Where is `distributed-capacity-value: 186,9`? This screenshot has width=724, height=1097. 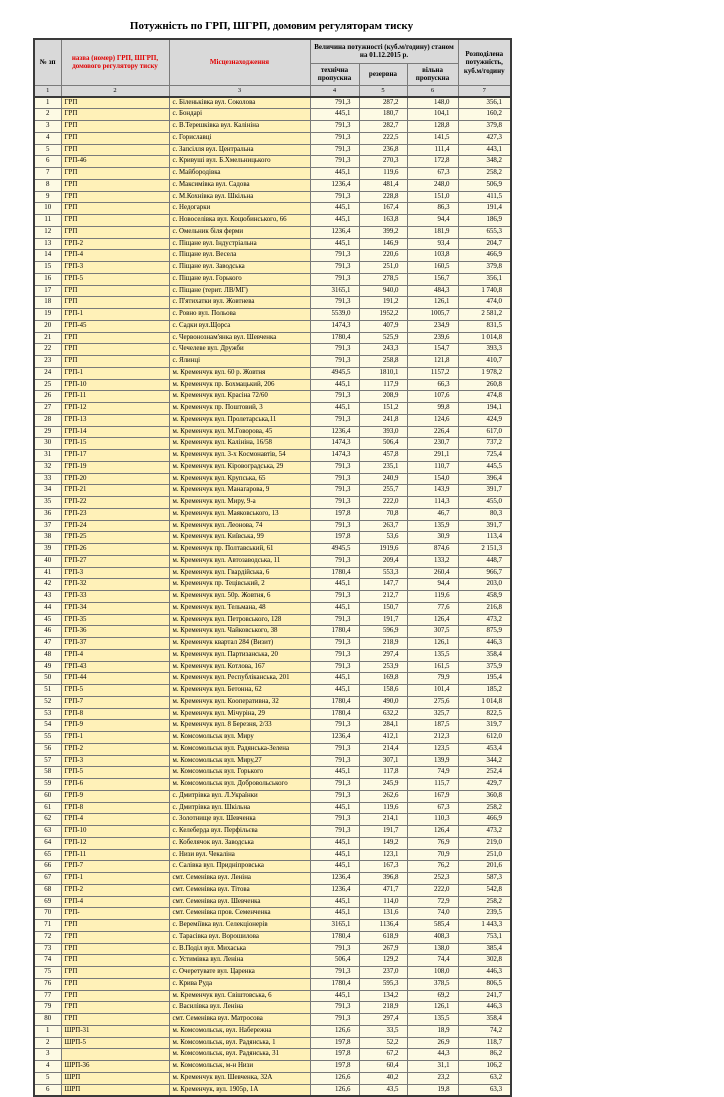
distributed-capacity-value: 186,9 is located at coordinates (484, 220).